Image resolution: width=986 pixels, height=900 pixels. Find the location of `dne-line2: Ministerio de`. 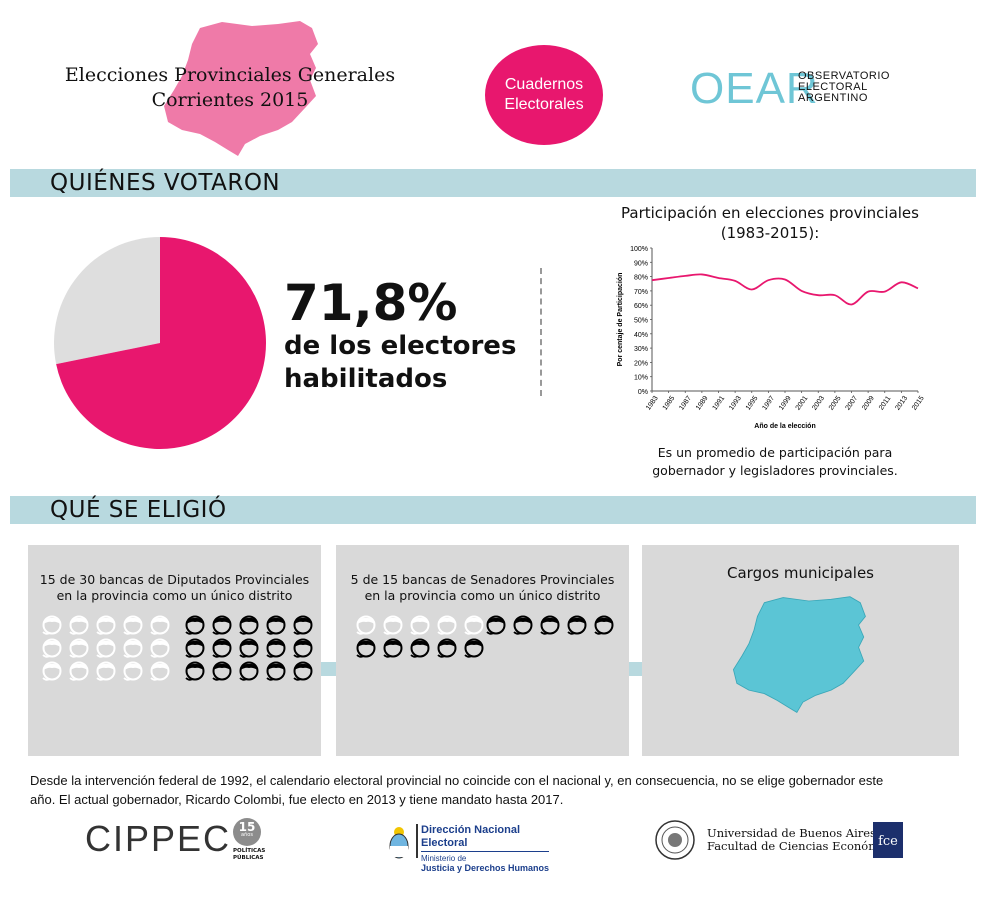

dne-line2: Ministerio de is located at coordinates (444, 858).